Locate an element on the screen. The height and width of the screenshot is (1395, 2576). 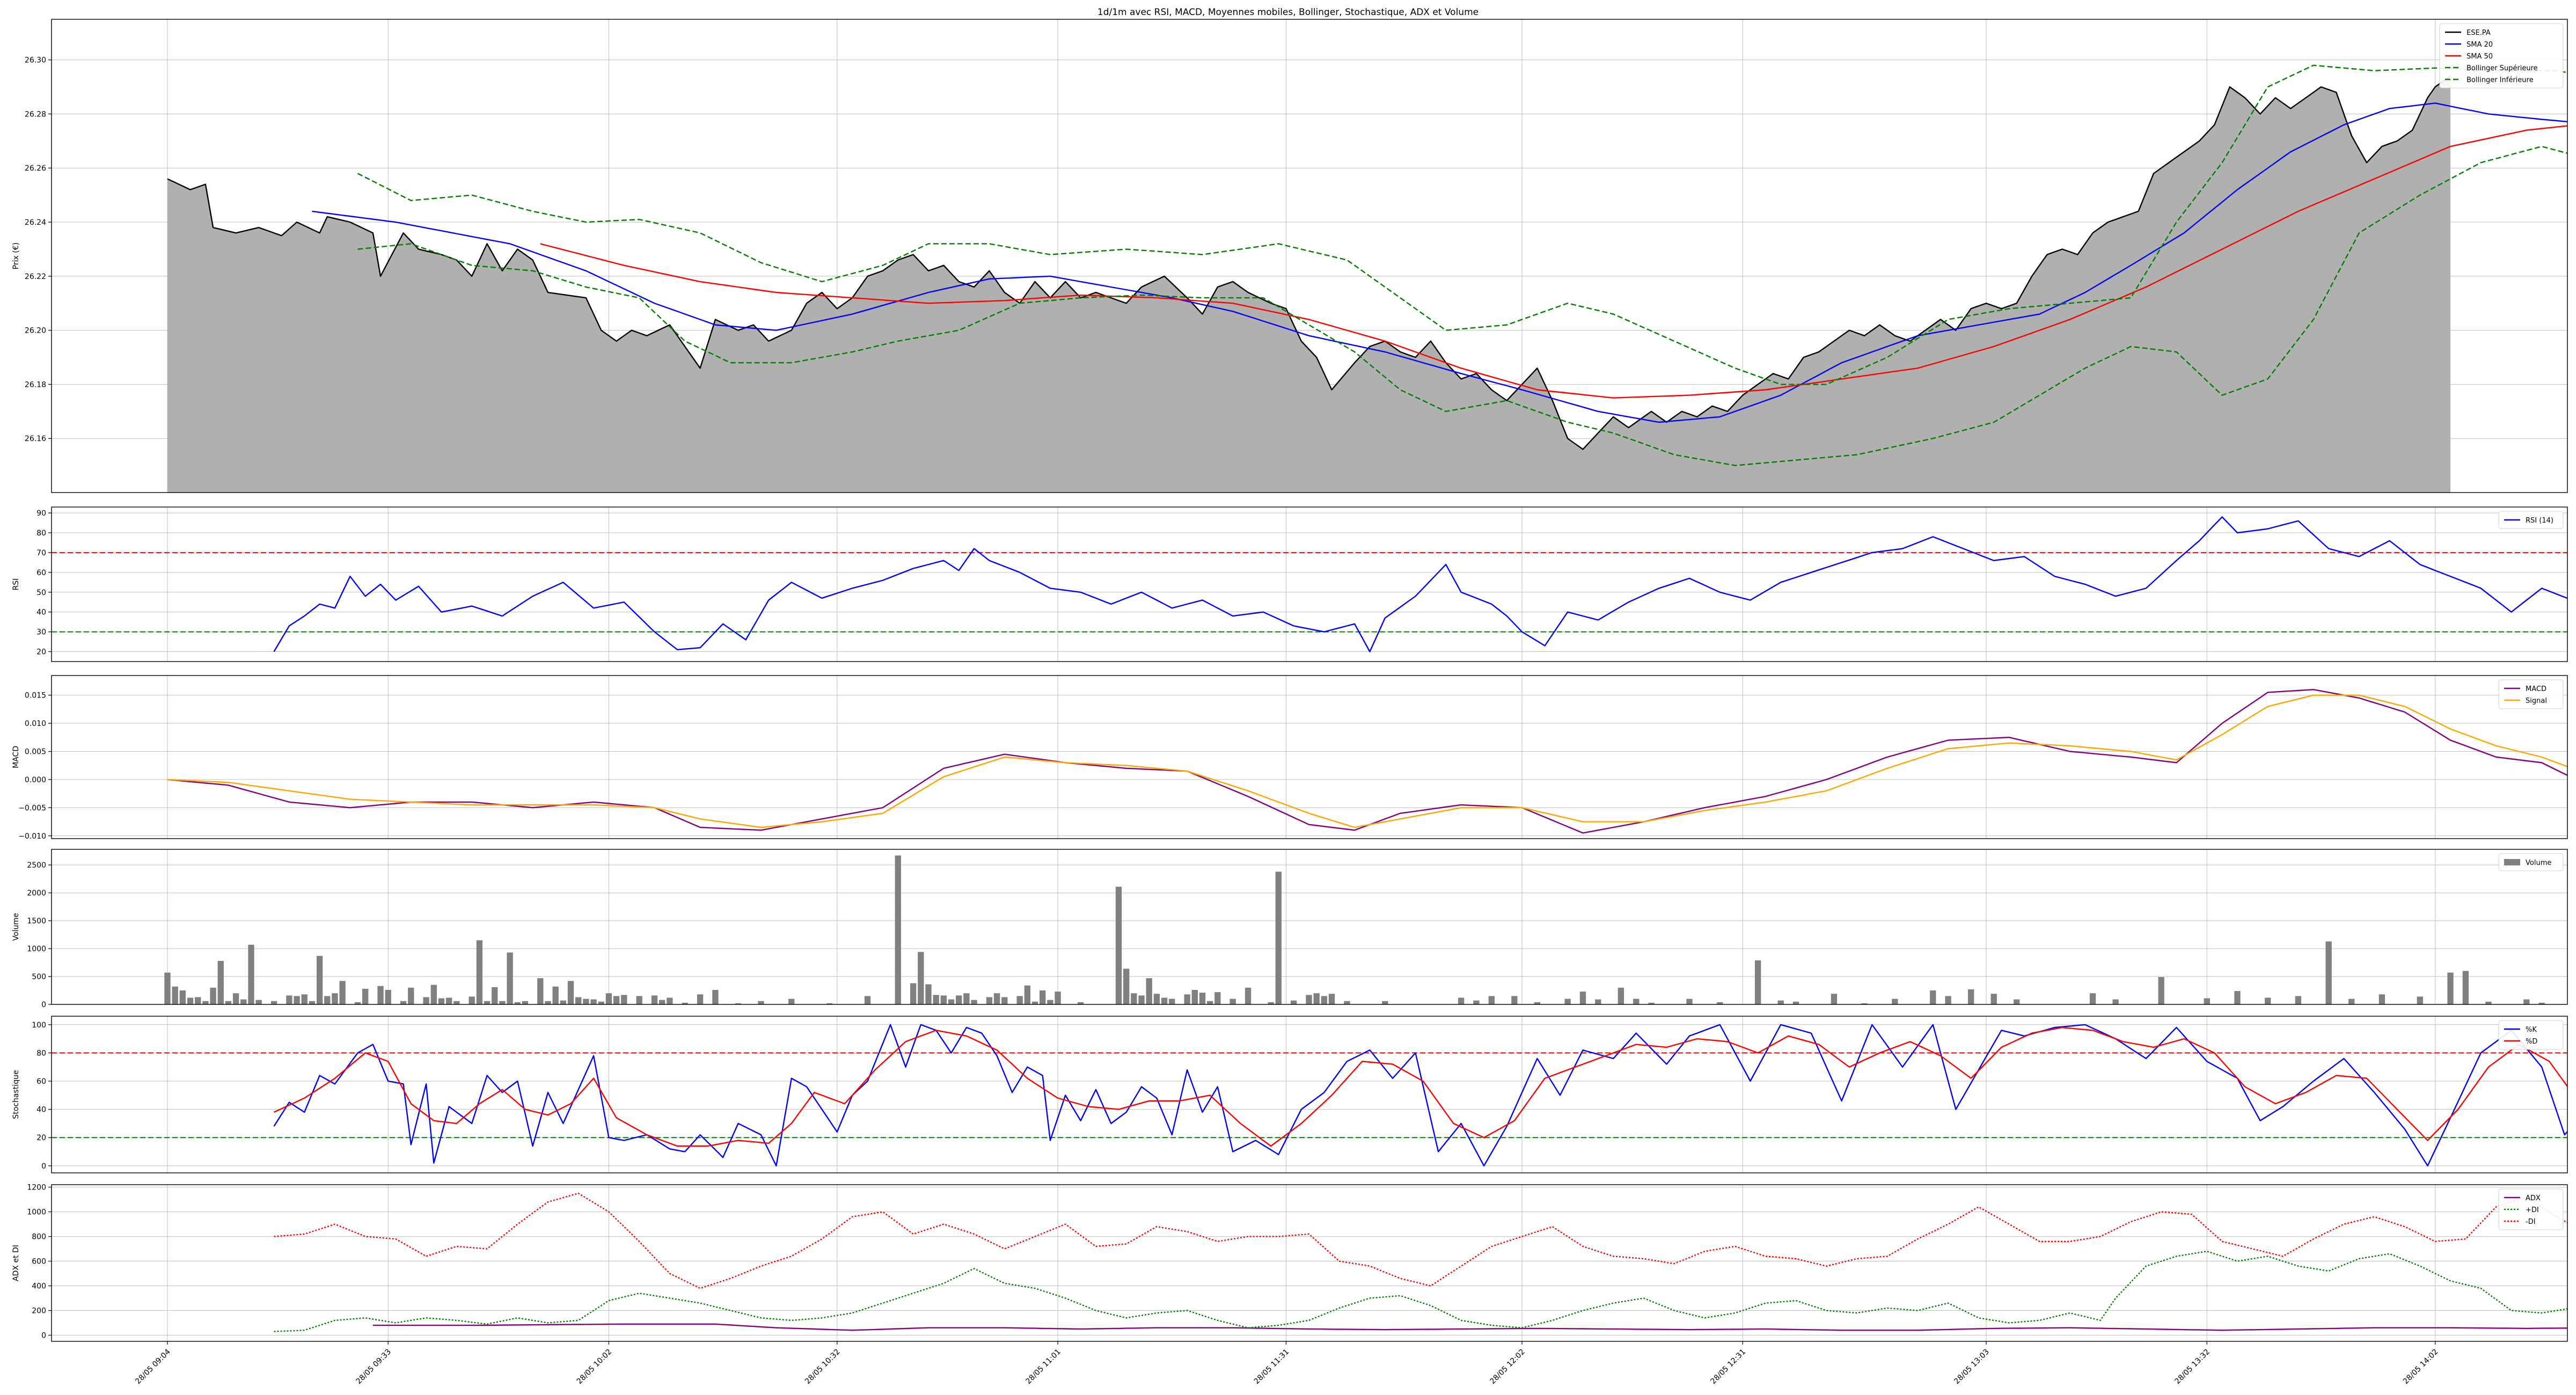
legend: Volume is located at coordinates (2531, 862).